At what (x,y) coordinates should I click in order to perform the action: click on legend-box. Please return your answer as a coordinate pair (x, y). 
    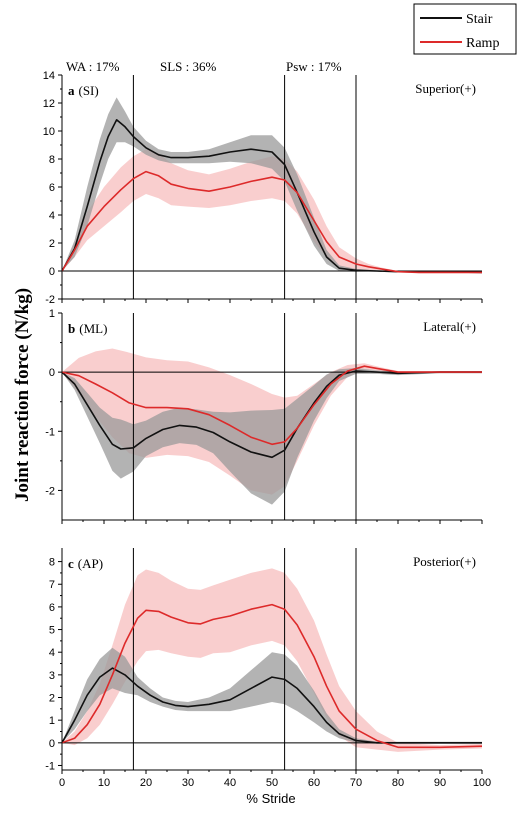
    Looking at the image, I should click on (465, 29).